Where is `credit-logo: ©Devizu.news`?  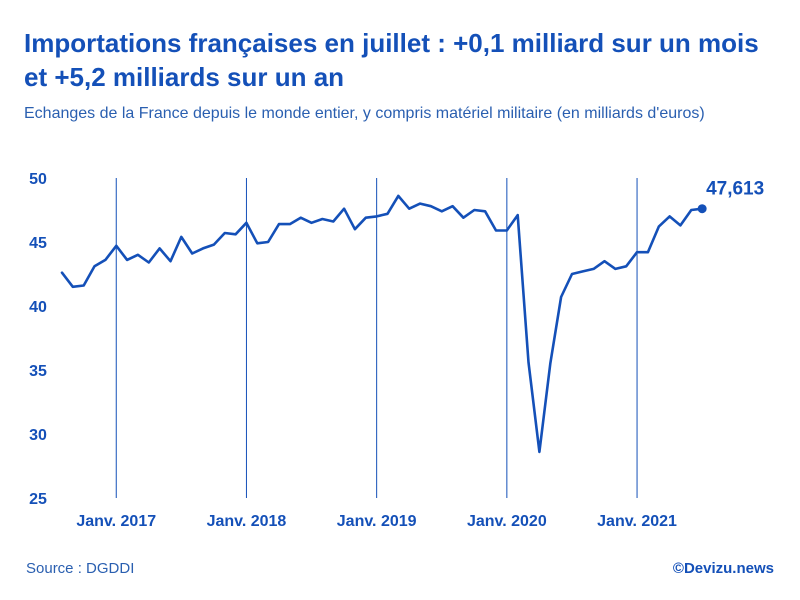
credit-logo: ©Devizu.news is located at coordinates (723, 568).